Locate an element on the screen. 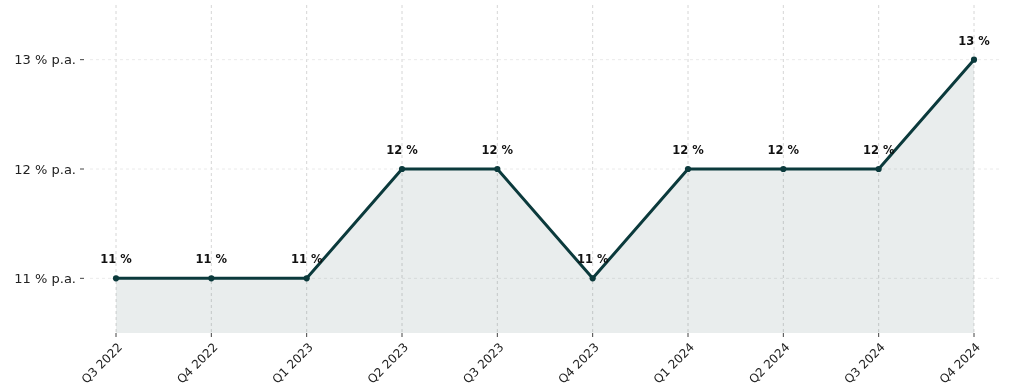 Image resolution: width=1024 pixels, height=389 pixels. y-tick-label: 12 % p.a. is located at coordinates (45, 169).